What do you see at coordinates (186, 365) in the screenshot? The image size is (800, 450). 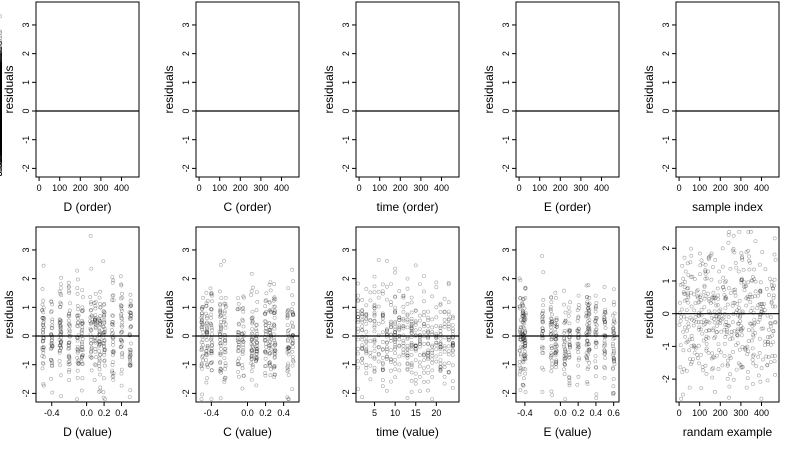 I see `y-tick-label: -1` at bounding box center [186, 365].